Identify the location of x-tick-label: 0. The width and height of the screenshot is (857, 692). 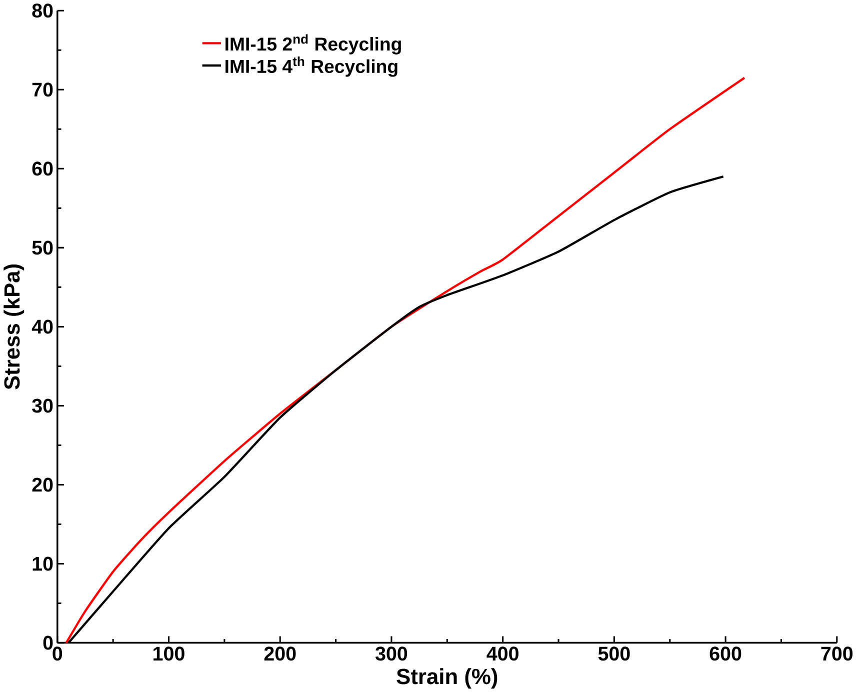
(57, 653).